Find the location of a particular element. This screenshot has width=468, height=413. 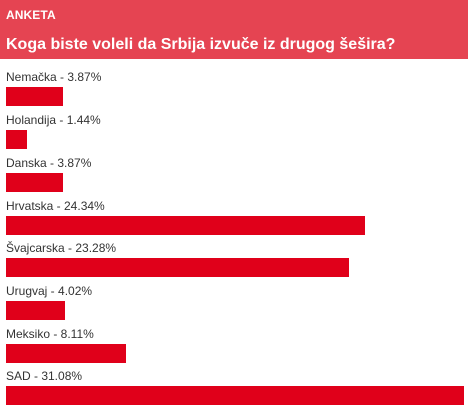

poll-option-label: Nemačka - 3.87% is located at coordinates (54, 77).